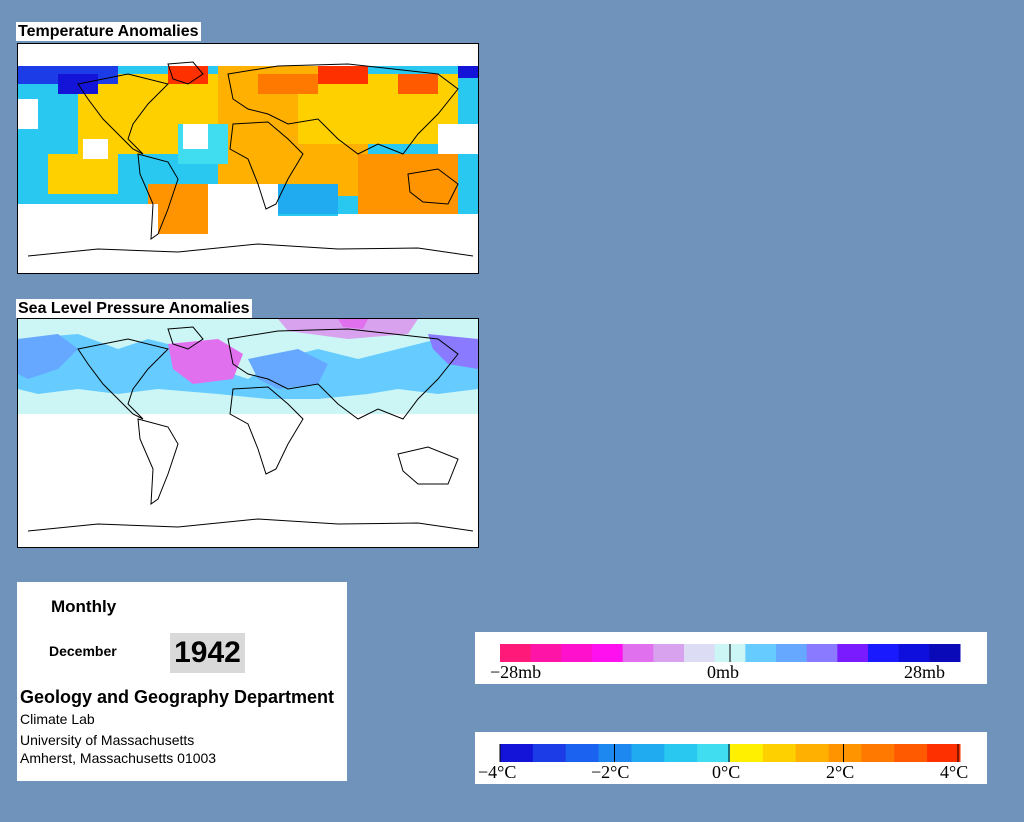 The image size is (1024, 822). What do you see at coordinates (57, 719) in the screenshot?
I see `lab-label: Climate Lab` at bounding box center [57, 719].